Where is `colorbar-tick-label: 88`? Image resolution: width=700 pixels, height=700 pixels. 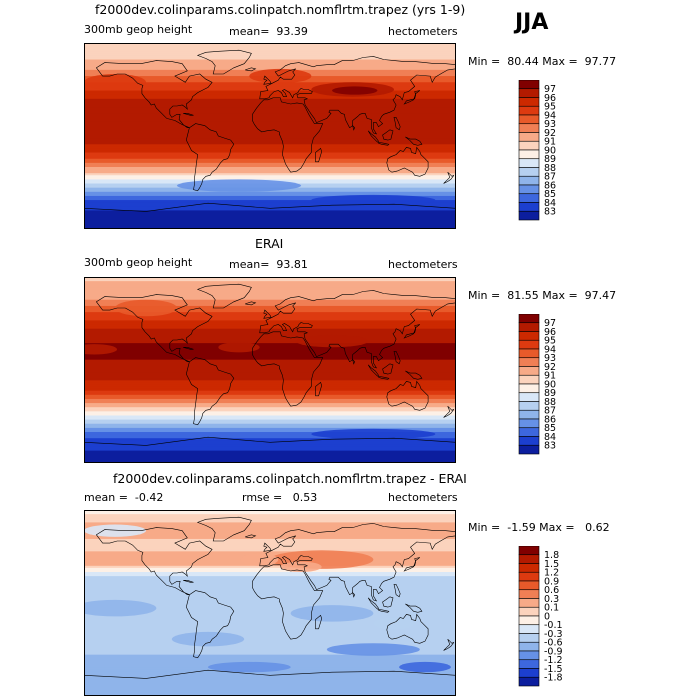 colorbar-tick-label: 88 is located at coordinates (550, 168).